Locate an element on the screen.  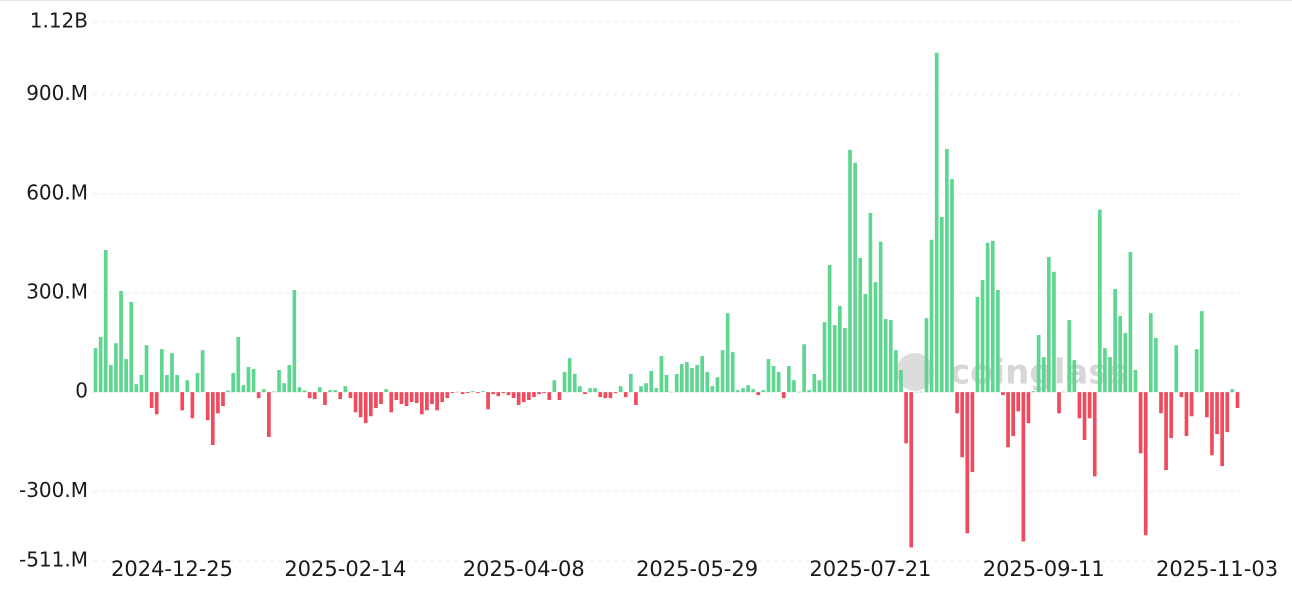
y-tick-label: 1.12B is located at coordinates (59, 21).